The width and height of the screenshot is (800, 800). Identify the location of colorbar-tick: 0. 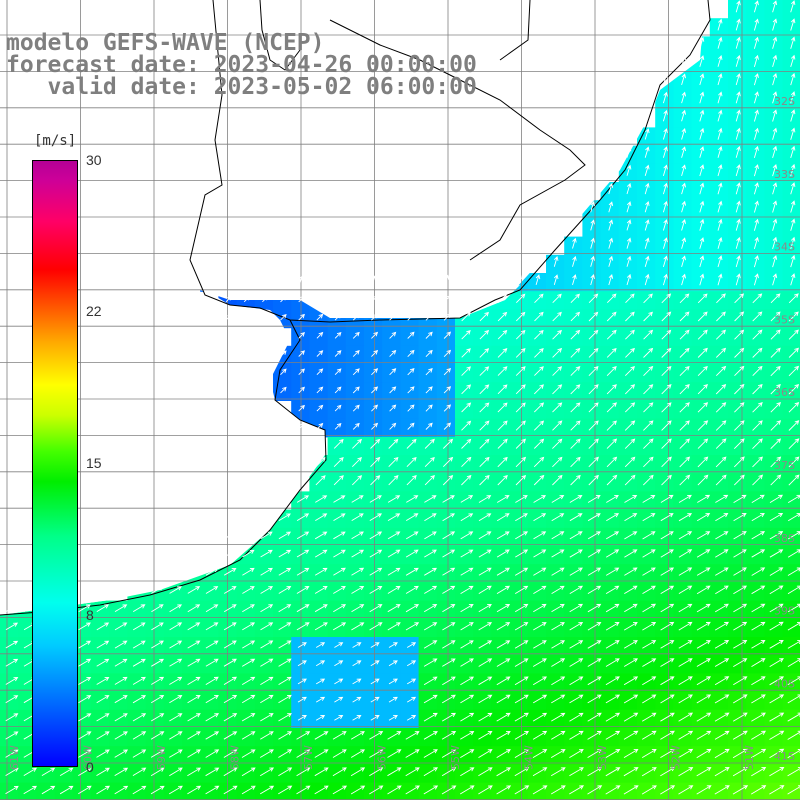
(90, 767).